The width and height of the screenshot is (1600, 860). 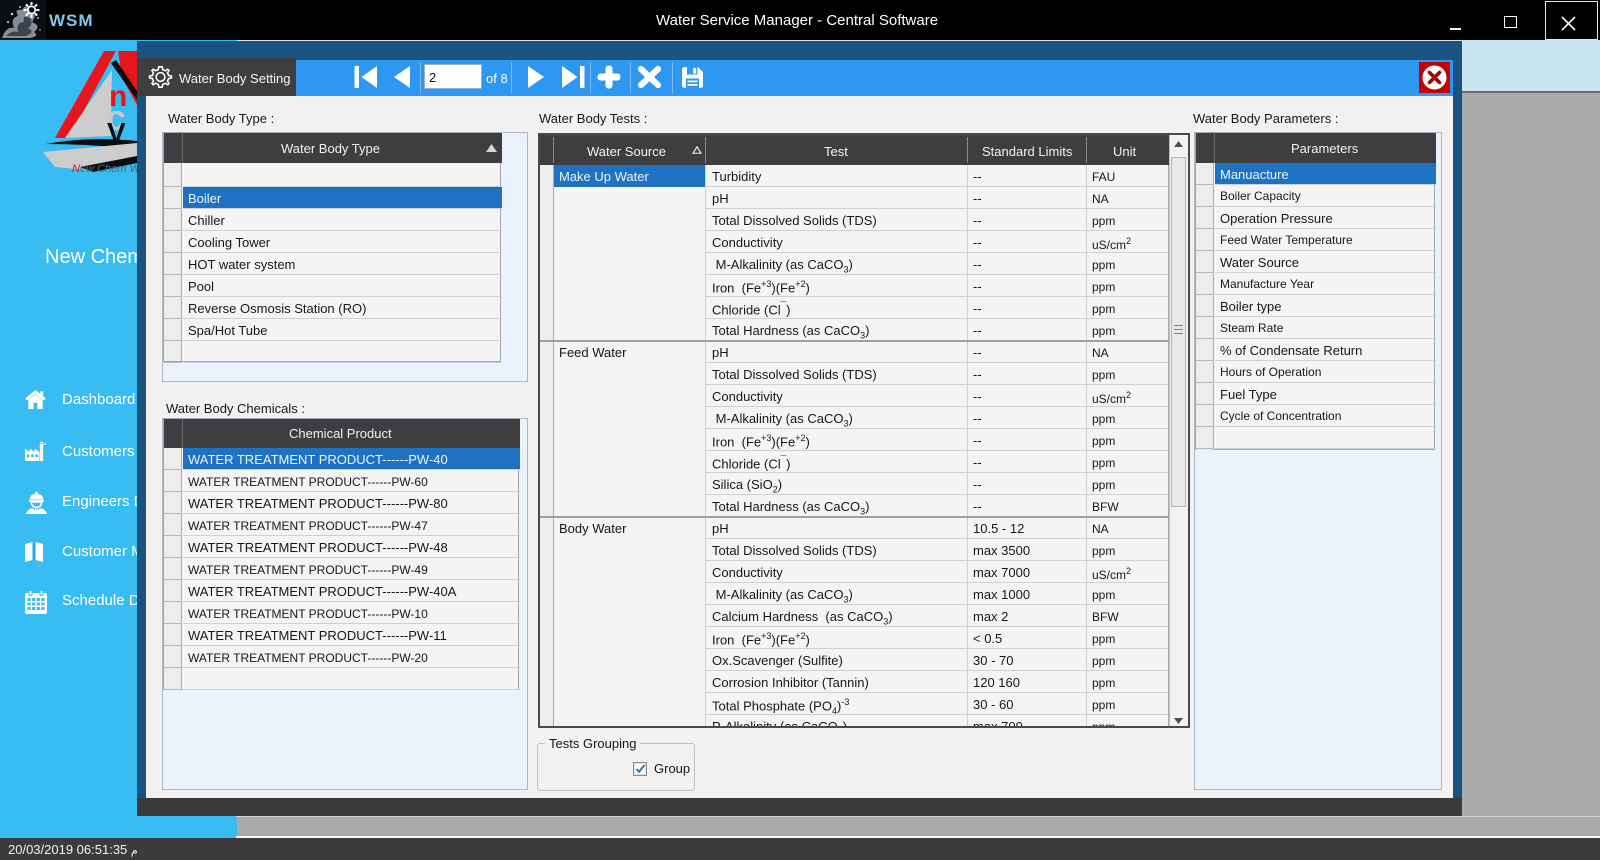 What do you see at coordinates (116, 132) in the screenshot?
I see `svg-text: V` at bounding box center [116, 132].